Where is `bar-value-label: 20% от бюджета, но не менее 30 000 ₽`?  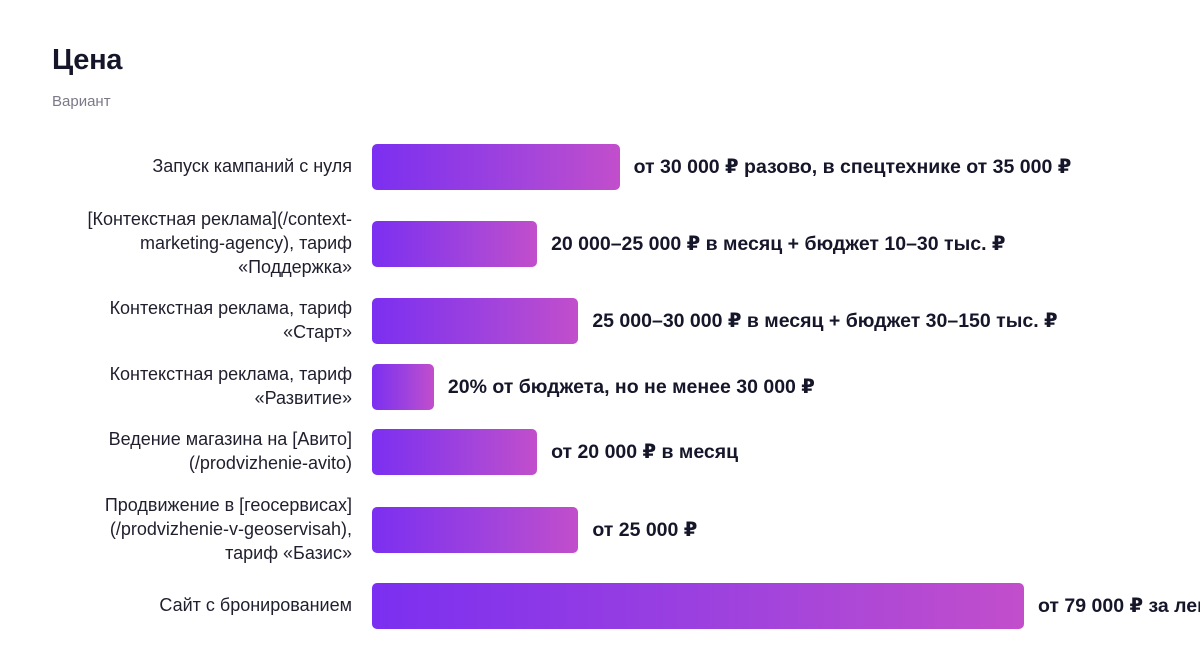 bar-value-label: 20% от бюджета, но не менее 30 000 ₽ is located at coordinates (631, 387).